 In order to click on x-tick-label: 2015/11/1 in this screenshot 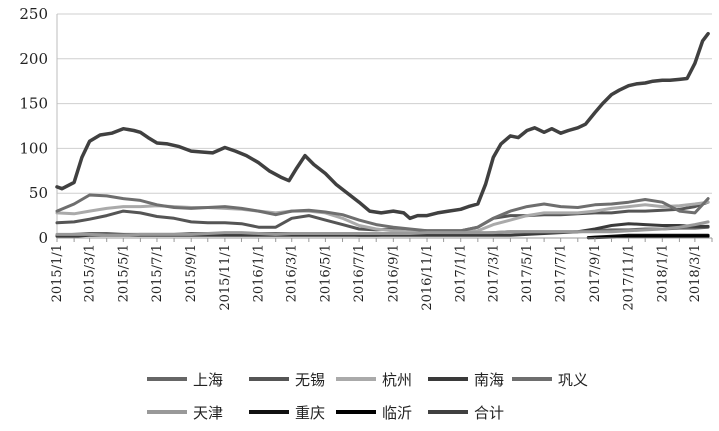, I will do `click(225, 277)`.